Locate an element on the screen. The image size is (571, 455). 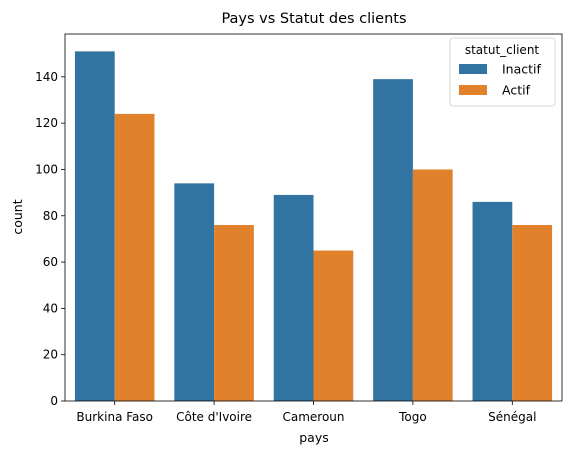
legend-items: Inactif Actif is located at coordinates (500, 80).